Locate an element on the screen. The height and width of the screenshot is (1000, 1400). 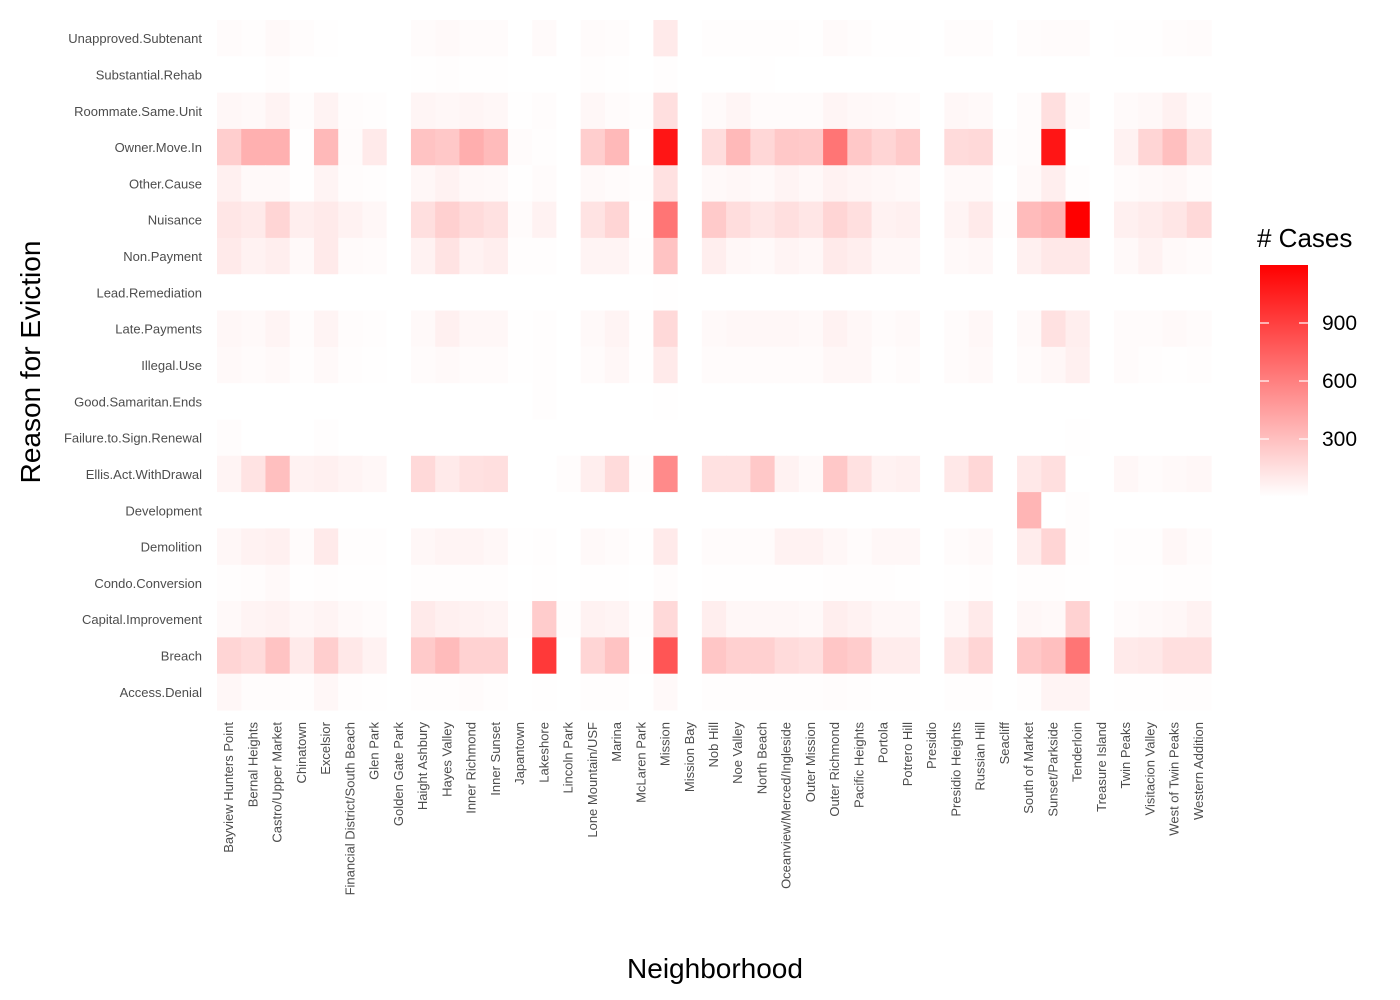
y-tick-label: Good.Samaritan.Ends is located at coordinates (138, 401).